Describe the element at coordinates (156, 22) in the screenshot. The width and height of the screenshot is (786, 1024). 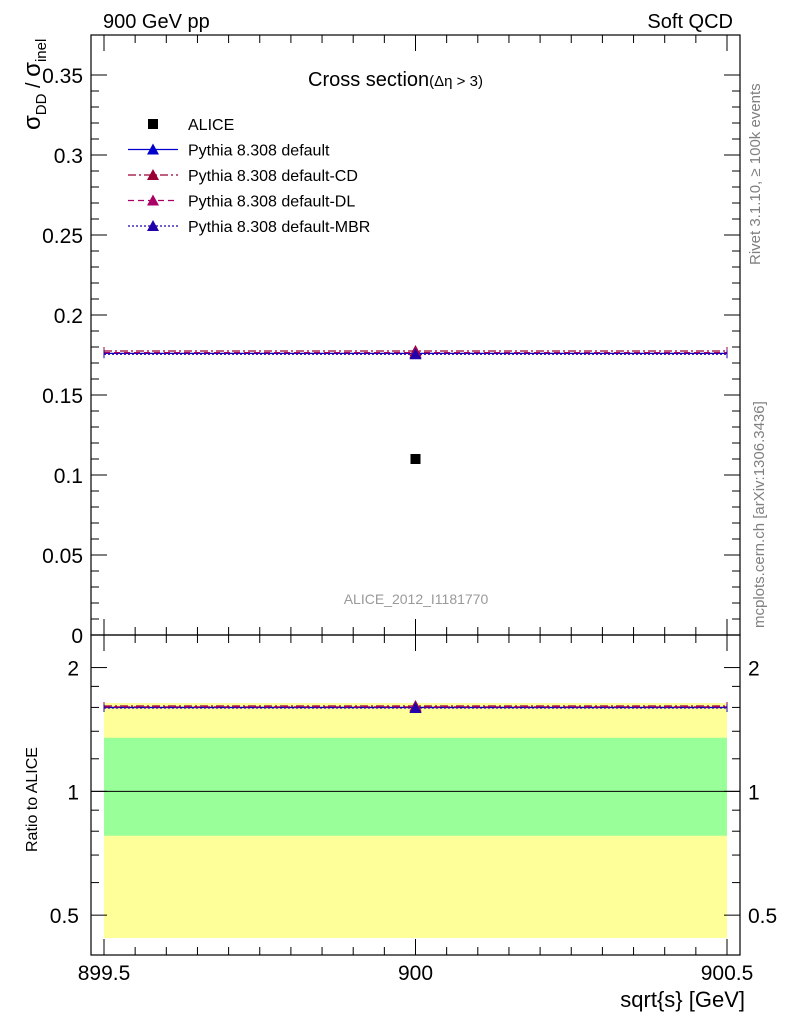
I see `header-left-label: 900 GeV pp` at that location.